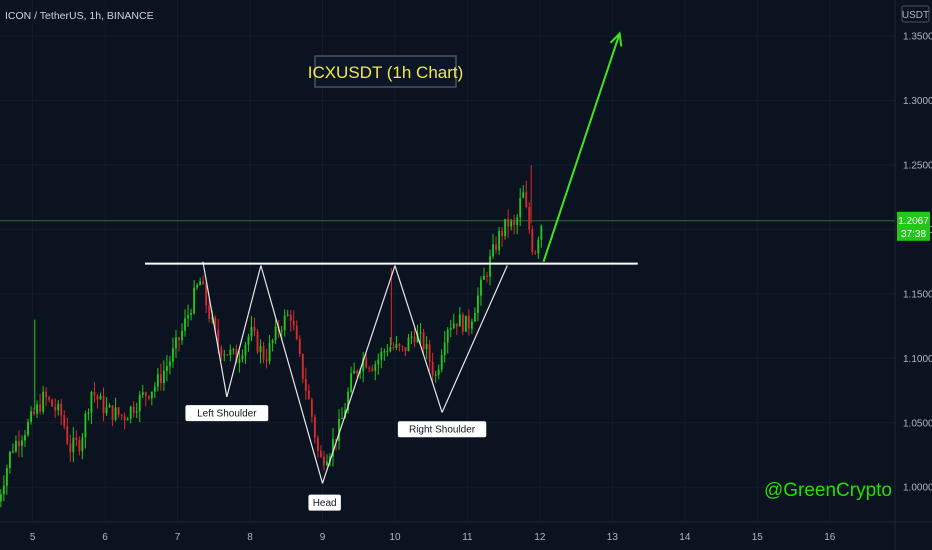 Image resolution: width=932 pixels, height=550 pixels. Describe the element at coordinates (613, 537) in the screenshot. I see `x-tick-label: 13` at that location.